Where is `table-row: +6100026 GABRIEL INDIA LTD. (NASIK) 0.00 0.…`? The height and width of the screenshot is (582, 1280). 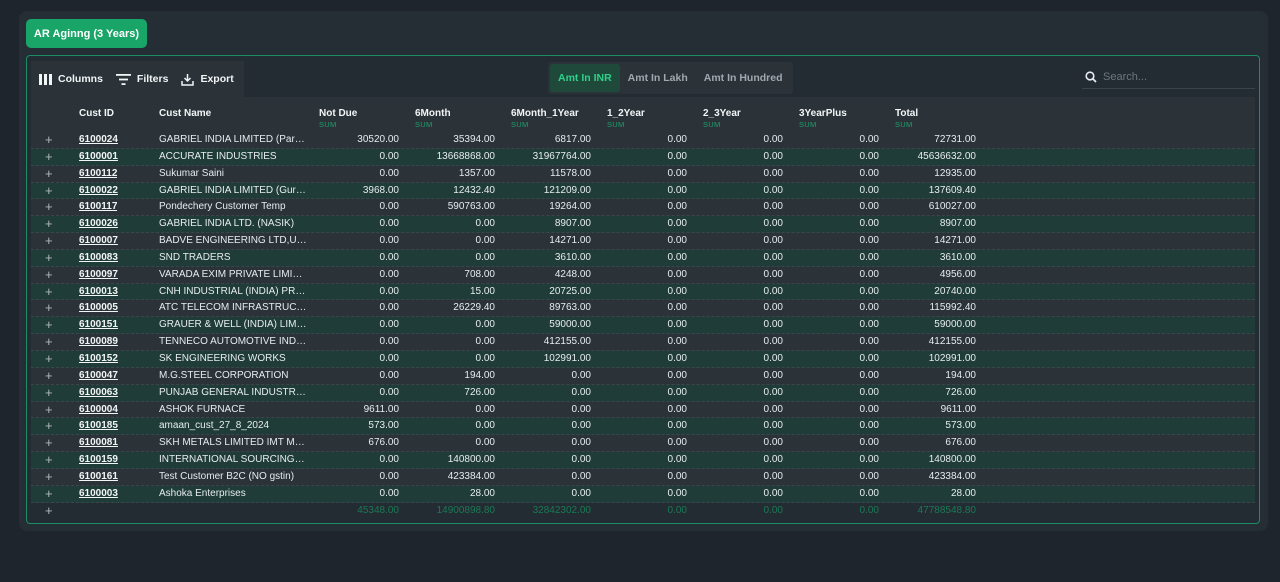
table-row: +6100026 GABRIEL INDIA LTD. (NASIK) 0.00 0.… is located at coordinates (643, 225).